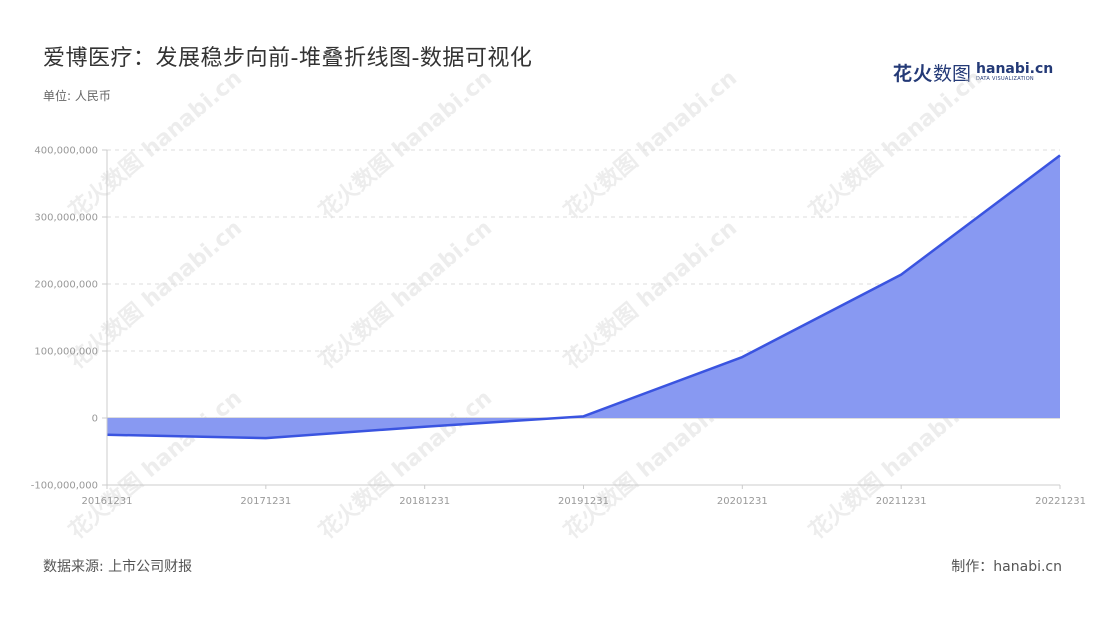  What do you see at coordinates (118, 567) in the screenshot?
I see `data-source: 数据来源: 上市公司财报` at bounding box center [118, 567].